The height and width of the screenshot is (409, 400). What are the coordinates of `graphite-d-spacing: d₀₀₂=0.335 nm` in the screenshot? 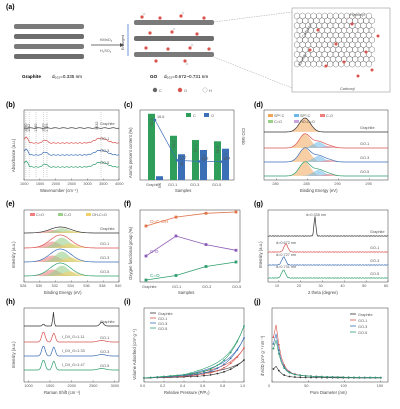 It's located at (67, 76).